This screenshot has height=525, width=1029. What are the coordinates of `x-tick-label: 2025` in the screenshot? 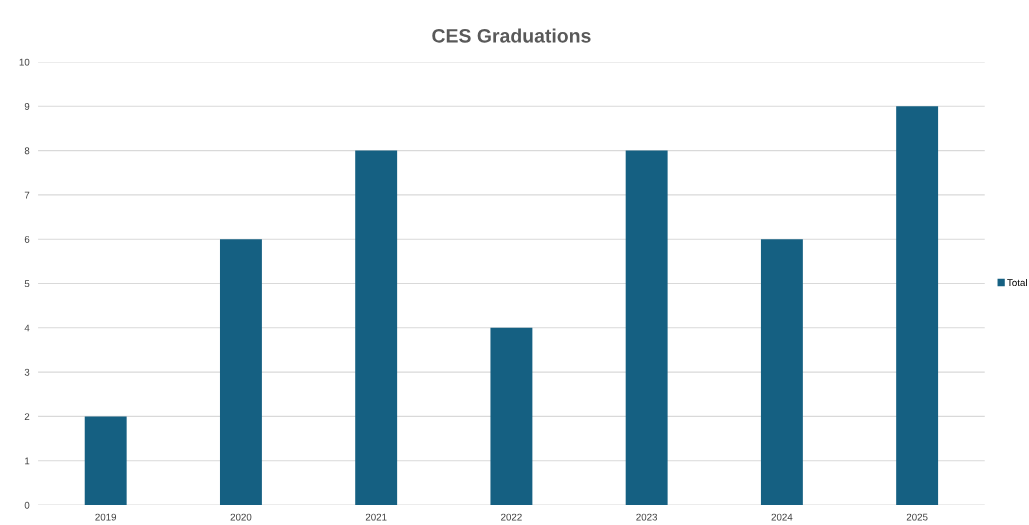 It's located at (917, 517).